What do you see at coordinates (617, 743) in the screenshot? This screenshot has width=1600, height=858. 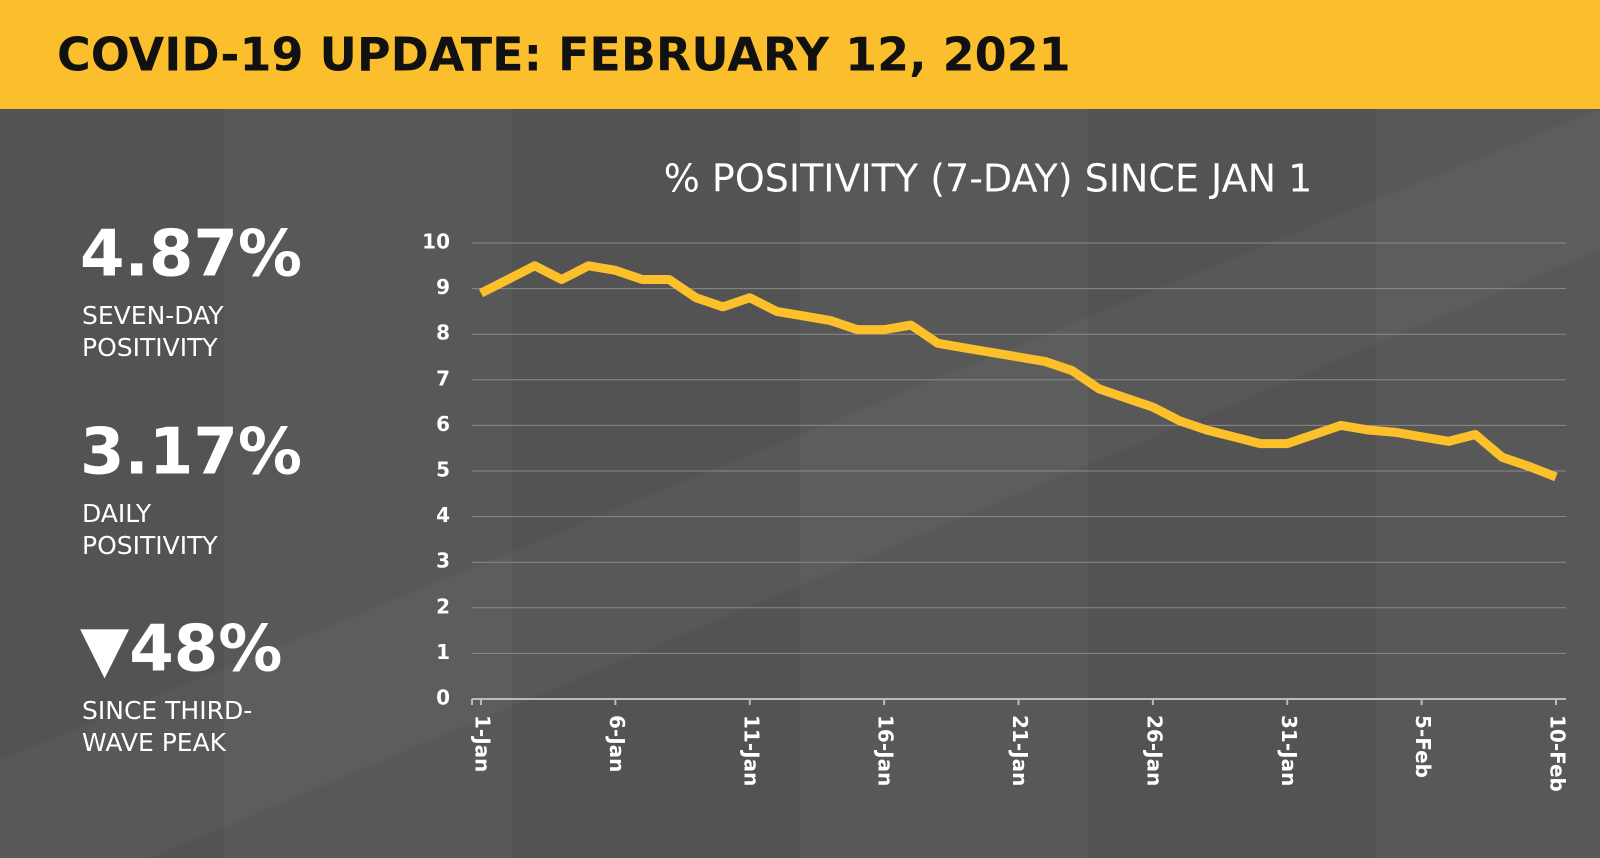 I see `x-tick-label: 6-Jan` at bounding box center [617, 743].